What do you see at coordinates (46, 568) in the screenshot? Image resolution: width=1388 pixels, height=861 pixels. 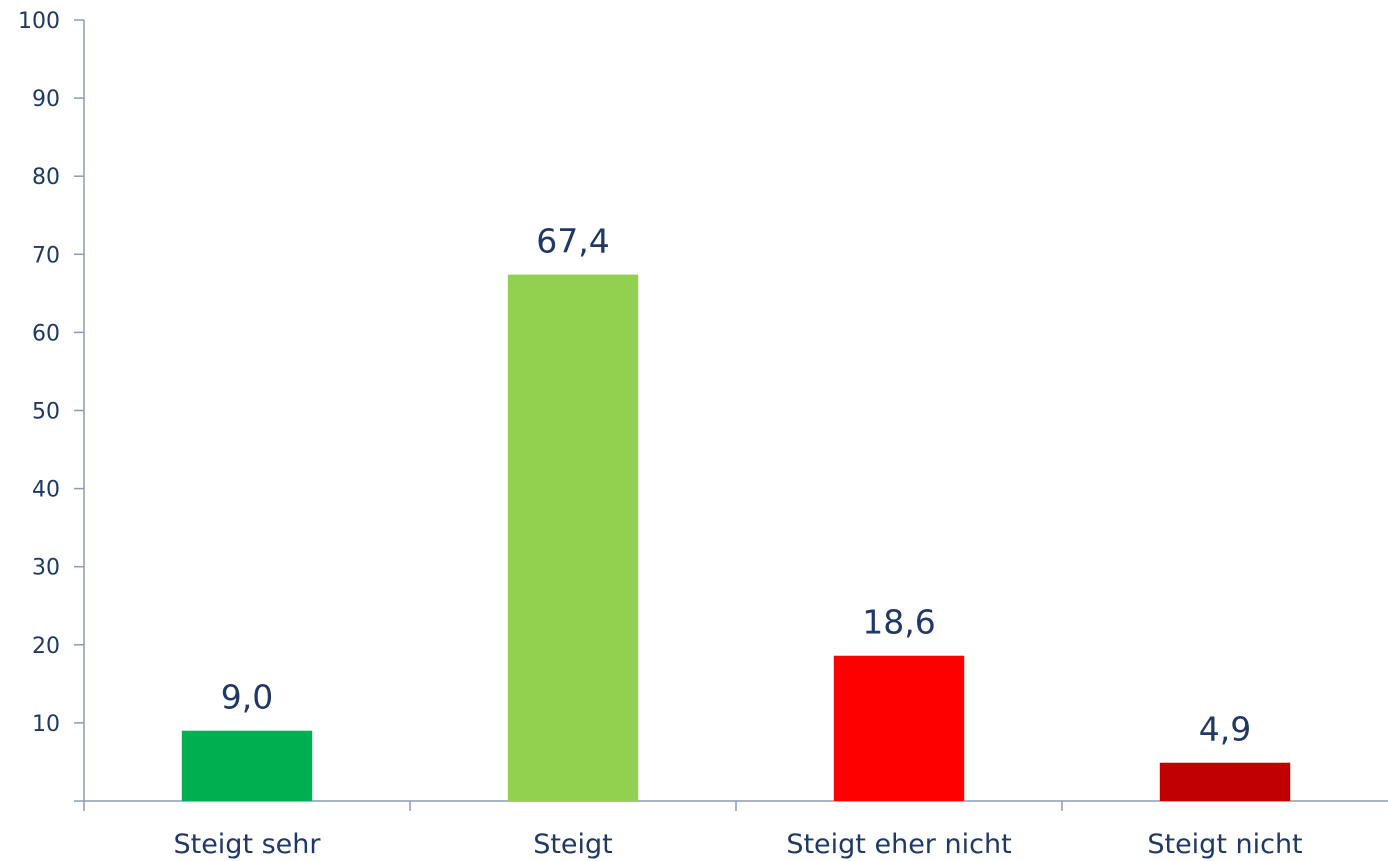 I see `y-tick-label: 30` at bounding box center [46, 568].